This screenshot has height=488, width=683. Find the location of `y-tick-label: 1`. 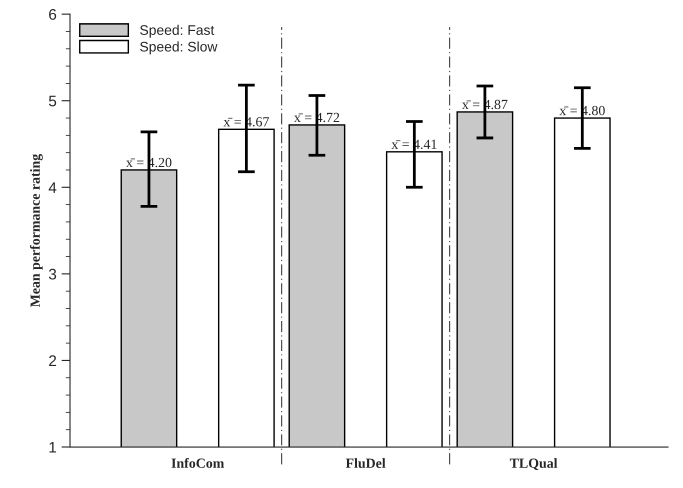

y-tick-label: 1 is located at coordinates (52, 447).